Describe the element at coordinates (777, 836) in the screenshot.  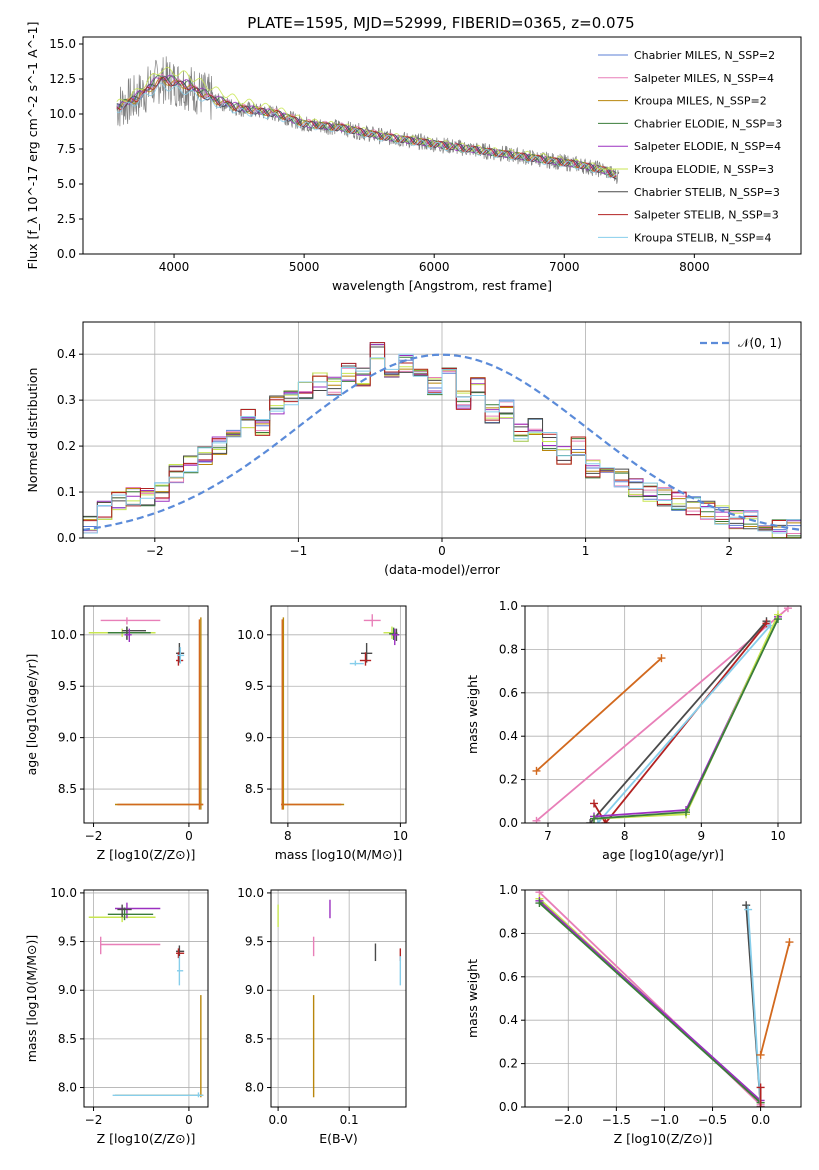
I see `x-tick-label: 10` at that location.